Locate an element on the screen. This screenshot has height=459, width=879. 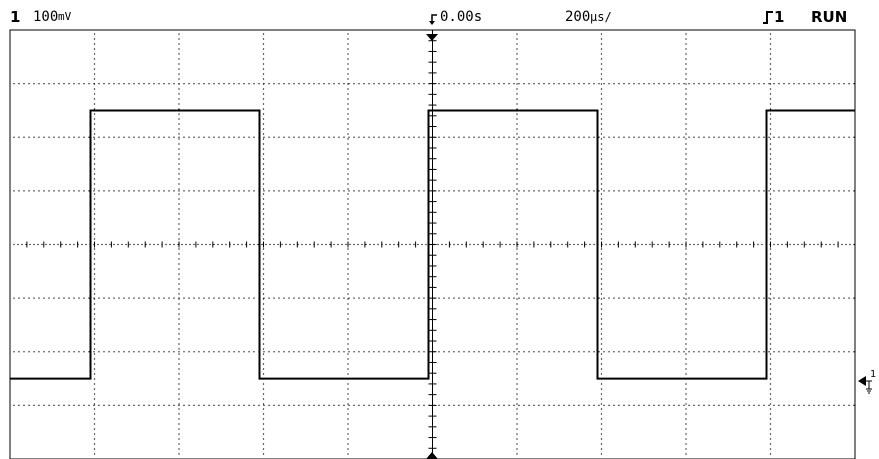
trigger-delay: 0.00s is located at coordinates (461, 17).